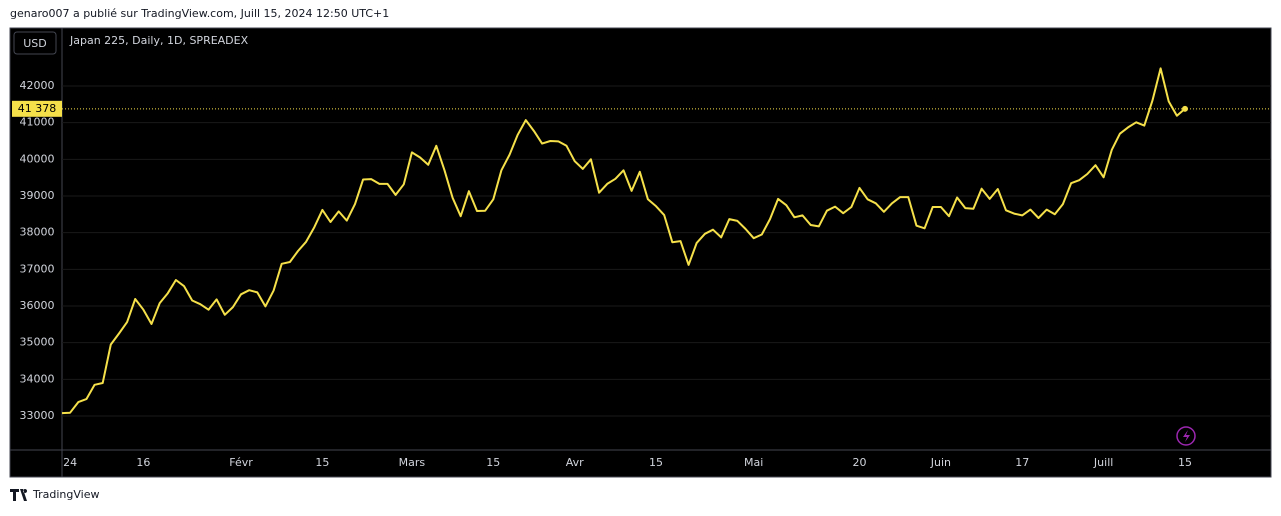 The image size is (1281, 516). I want to click on x-tick-label: Juin, so click(940, 462).